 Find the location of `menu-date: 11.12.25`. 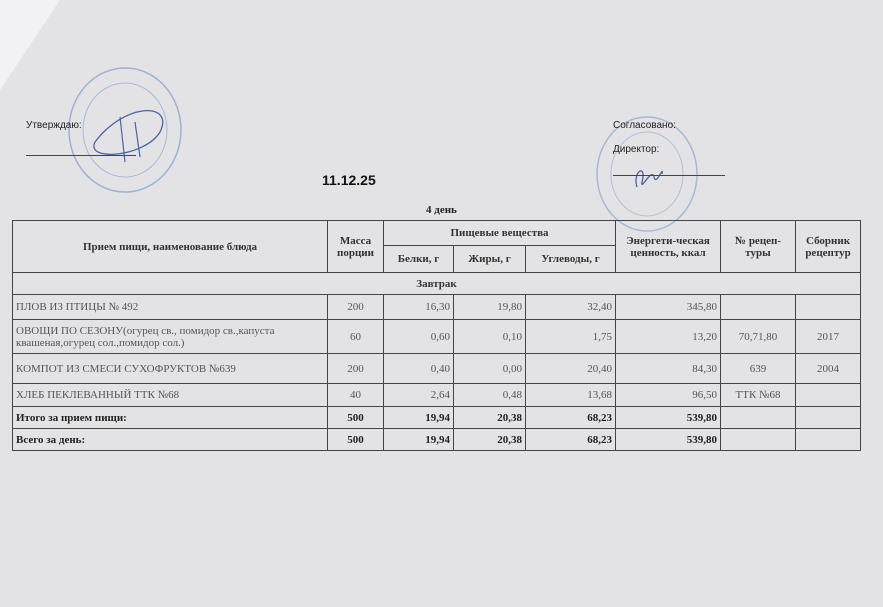

menu-date: 11.12.25 is located at coordinates (349, 180).